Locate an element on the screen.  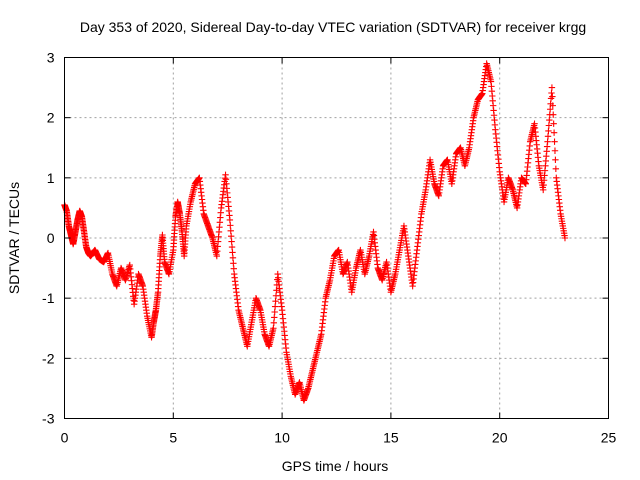
y-tick-label: -3 is located at coordinates (48, 419).